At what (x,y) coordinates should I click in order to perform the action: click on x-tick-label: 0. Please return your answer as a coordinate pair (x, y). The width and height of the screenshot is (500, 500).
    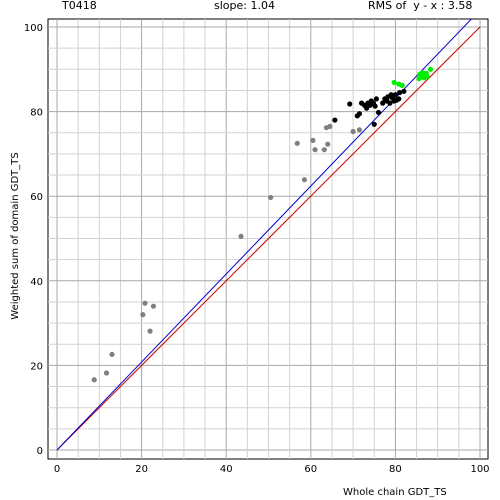
    Looking at the image, I should click on (57, 469).